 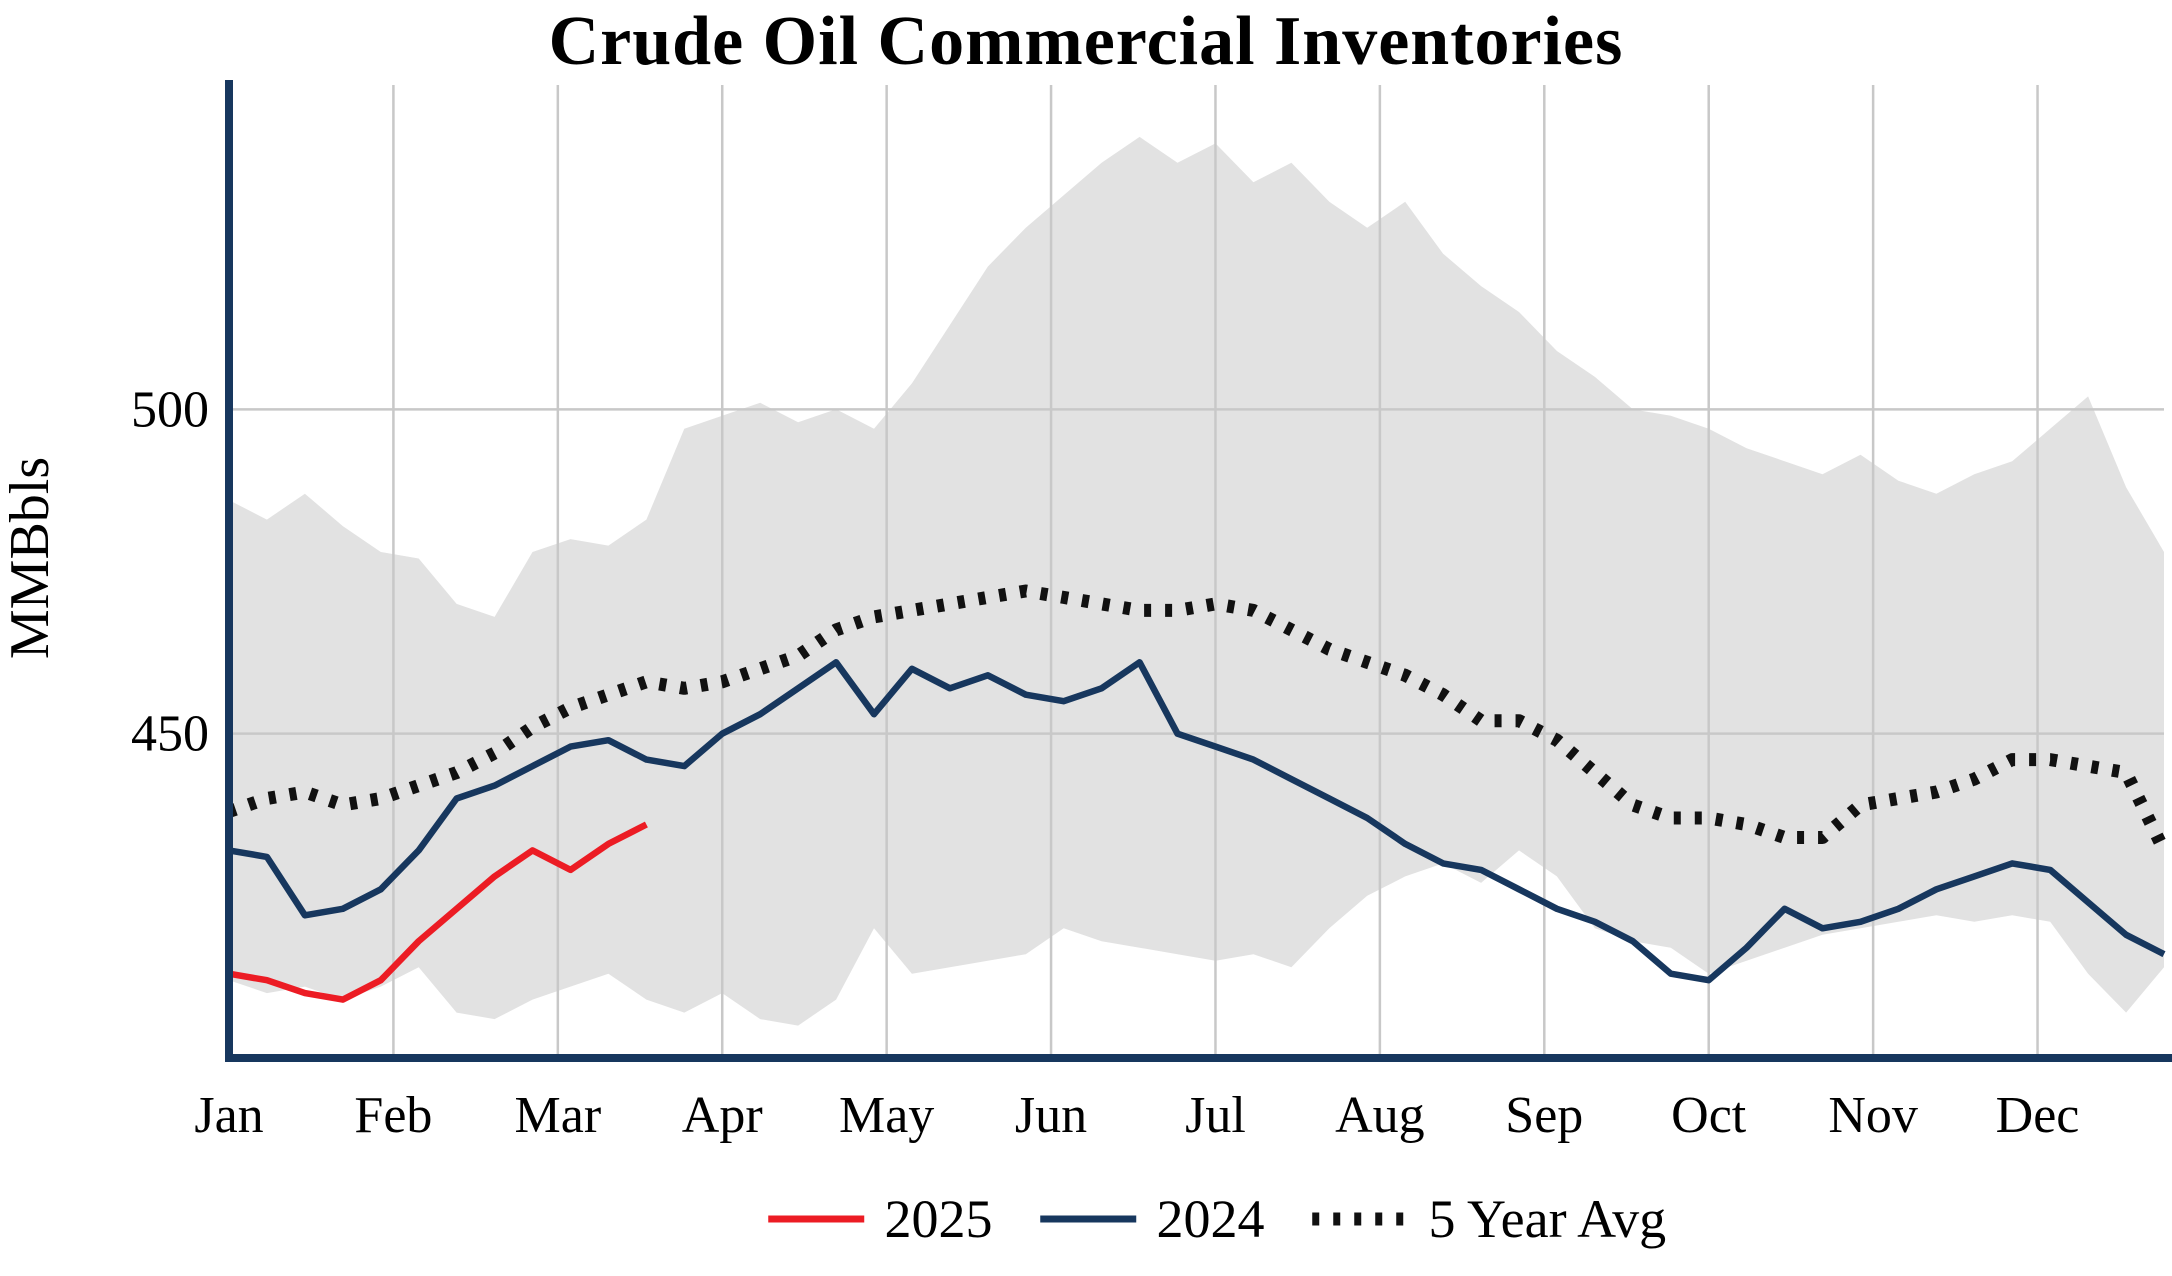 I want to click on x-tick-label: Jun, so click(x=1051, y=1115).